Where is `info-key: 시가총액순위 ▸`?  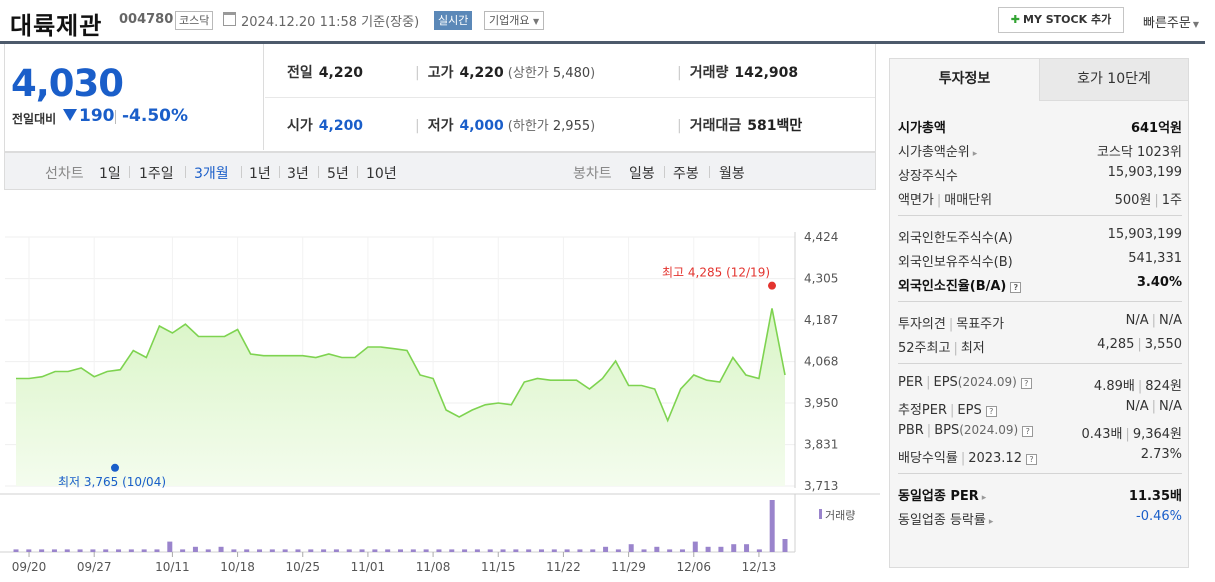
info-key: 시가총액순위 ▸ is located at coordinates (938, 152).